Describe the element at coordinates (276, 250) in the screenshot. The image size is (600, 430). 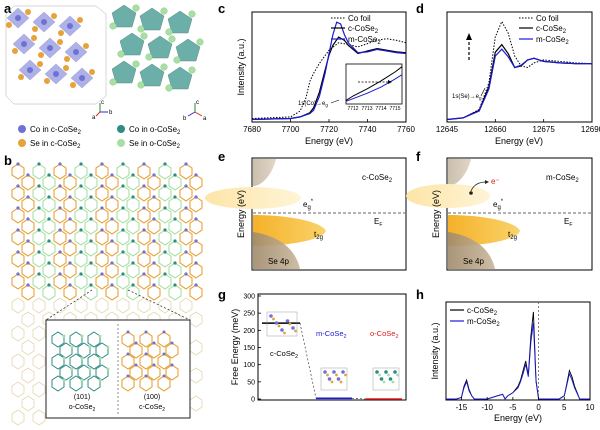
I see `se4p-band` at that location.